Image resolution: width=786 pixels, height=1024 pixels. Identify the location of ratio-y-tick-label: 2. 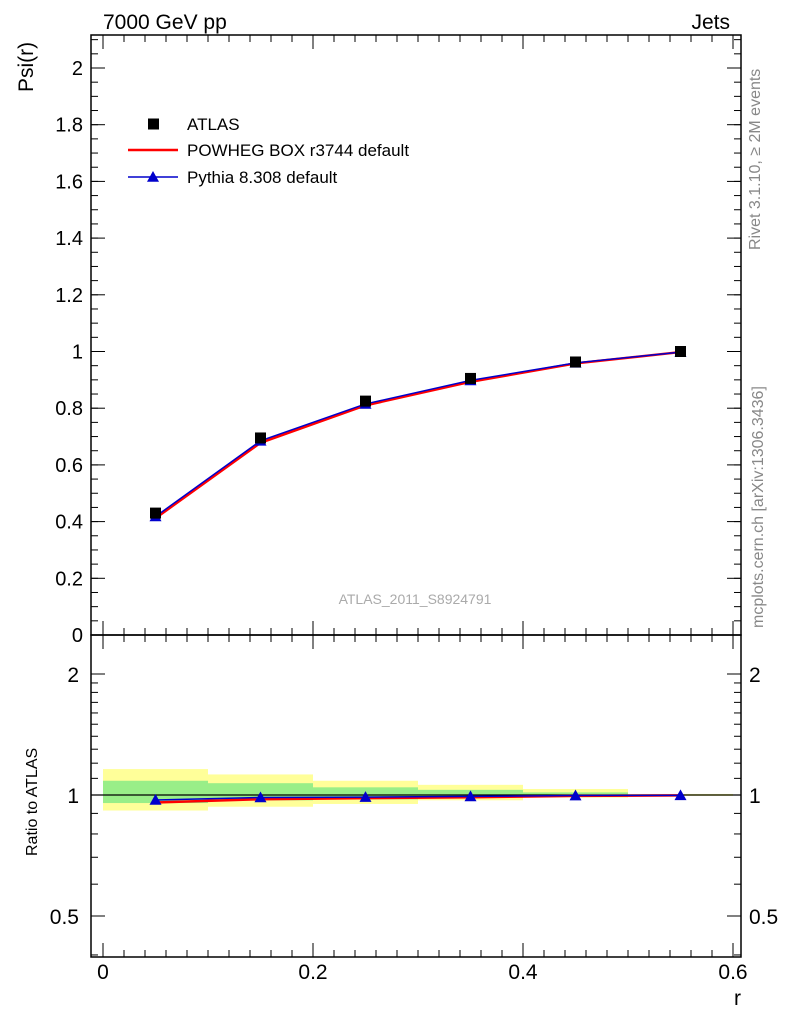
(73, 675).